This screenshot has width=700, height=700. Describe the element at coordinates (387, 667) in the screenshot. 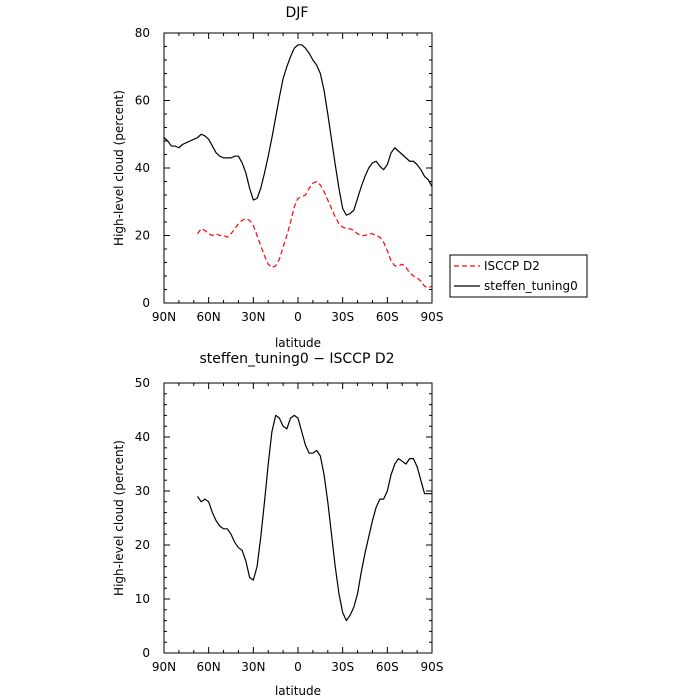

I see `bottom-x-tick-label: 60S` at that location.